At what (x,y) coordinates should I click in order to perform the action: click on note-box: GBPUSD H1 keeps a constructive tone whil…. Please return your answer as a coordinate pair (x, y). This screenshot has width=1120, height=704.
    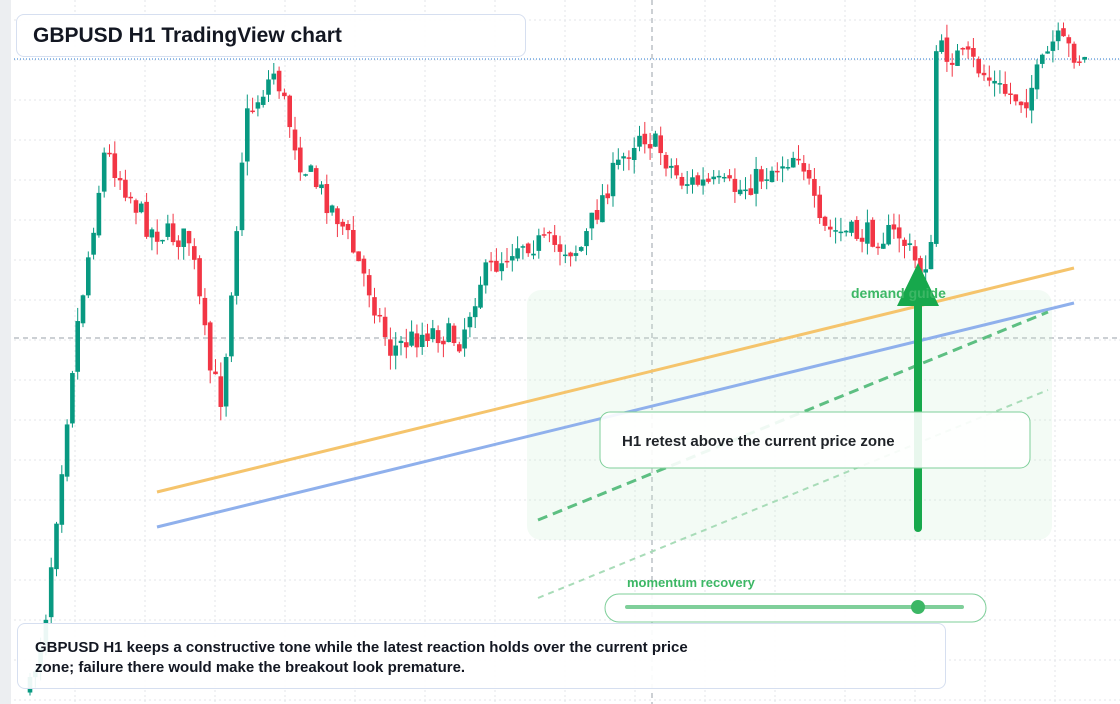
    Looking at the image, I should click on (481, 656).